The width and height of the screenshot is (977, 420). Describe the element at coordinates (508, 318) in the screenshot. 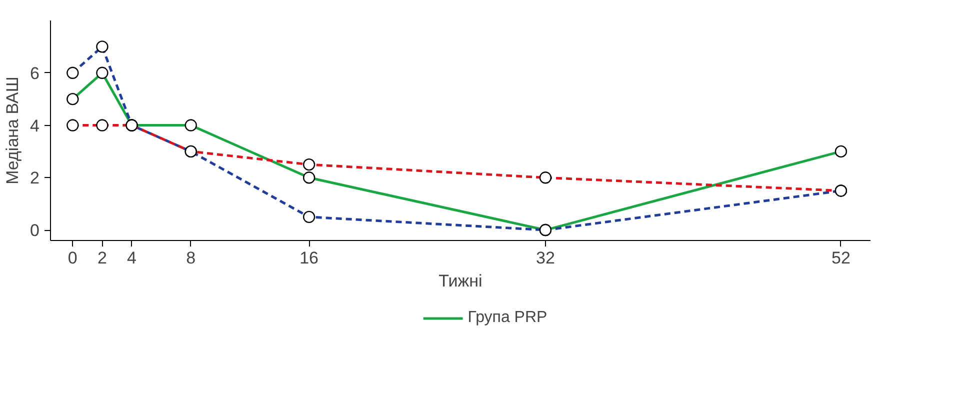

I see `legend-label: Група PRP` at that location.